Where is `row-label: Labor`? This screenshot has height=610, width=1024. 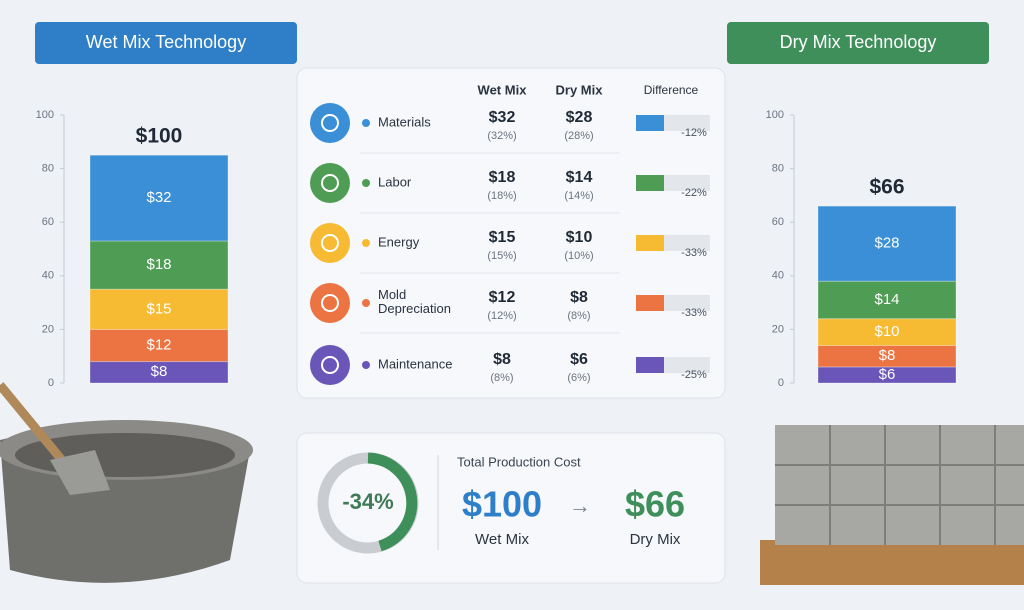 row-label: Labor is located at coordinates (395, 181).